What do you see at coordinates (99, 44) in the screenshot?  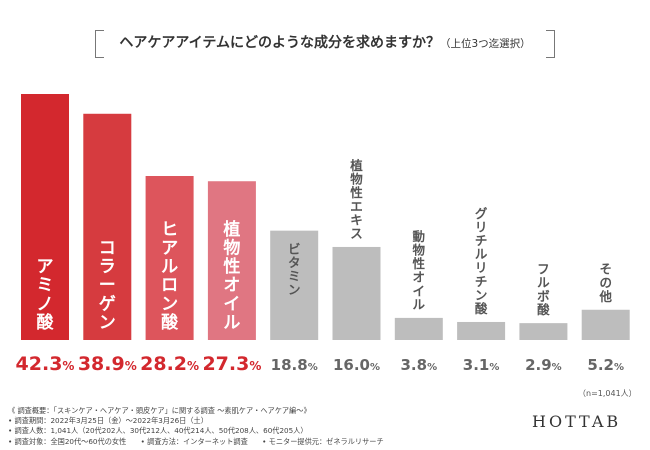 I see `title-bracket-left` at bounding box center [99, 44].